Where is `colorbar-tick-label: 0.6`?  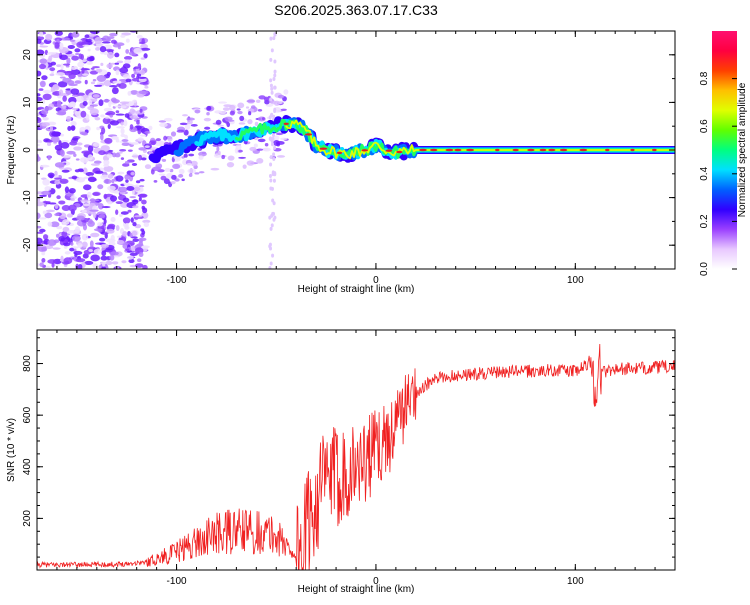 colorbar-tick-label: 0.6 is located at coordinates (704, 126).